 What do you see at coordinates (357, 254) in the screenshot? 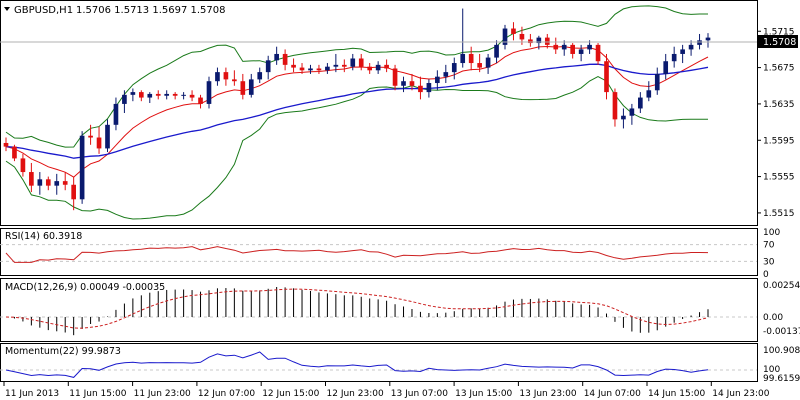
I see `rsi-line` at bounding box center [357, 254].